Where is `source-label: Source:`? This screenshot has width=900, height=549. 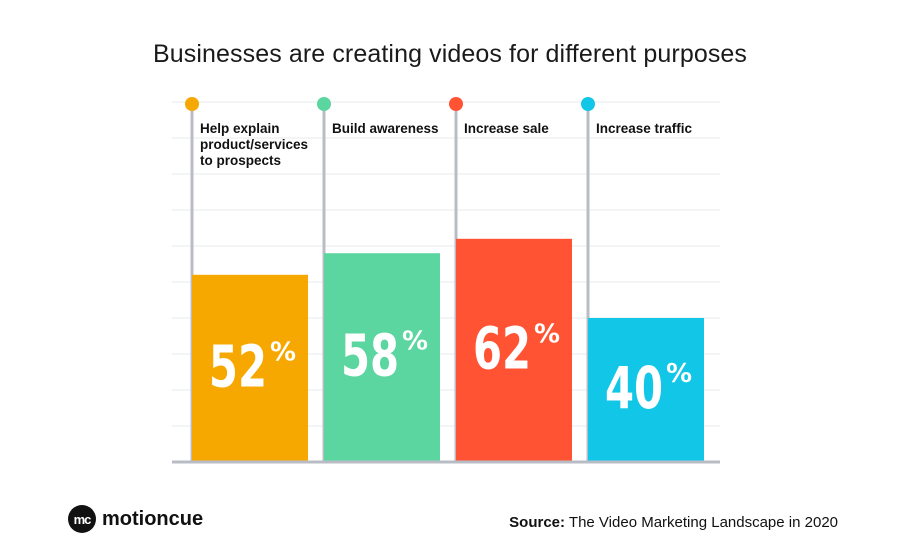 source-label: Source: is located at coordinates (537, 522).